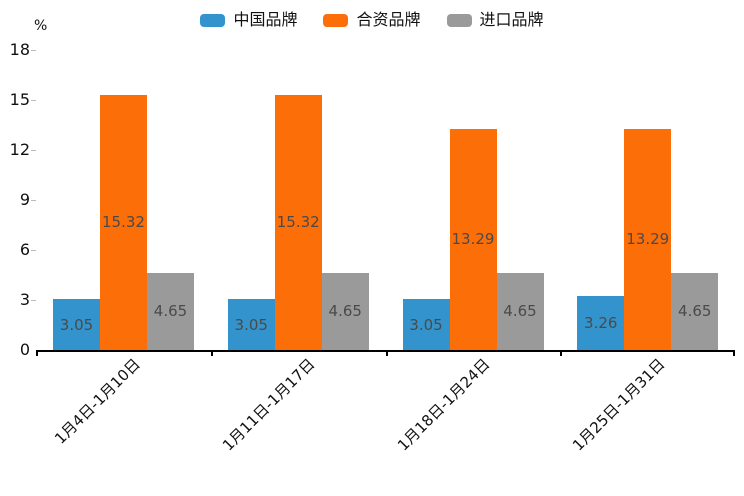 This screenshot has height=496, width=744. Describe the element at coordinates (444, 405) in the screenshot. I see `x-category-label: 1月18日-1月24日` at that location.